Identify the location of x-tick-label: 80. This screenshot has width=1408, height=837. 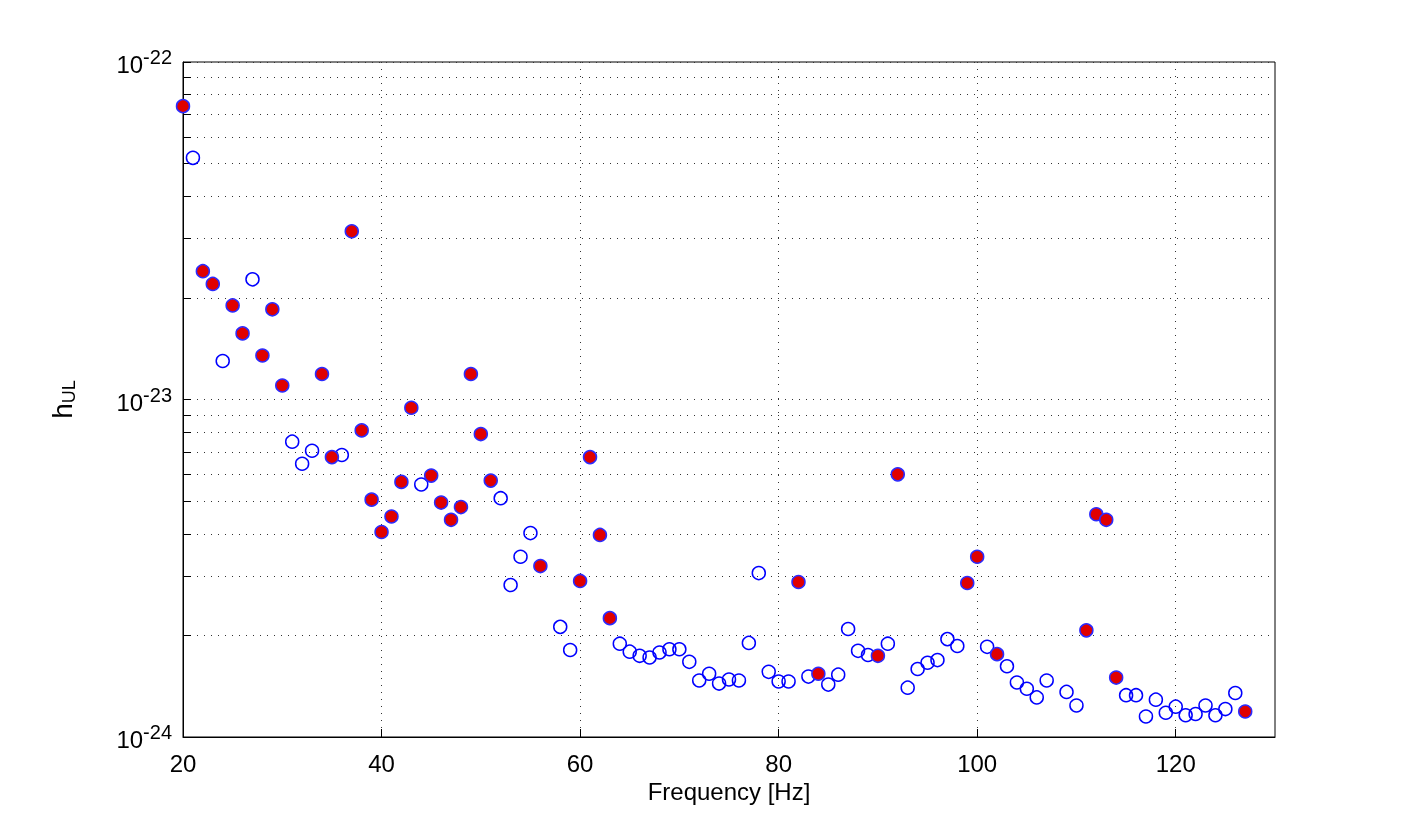
(778, 763).